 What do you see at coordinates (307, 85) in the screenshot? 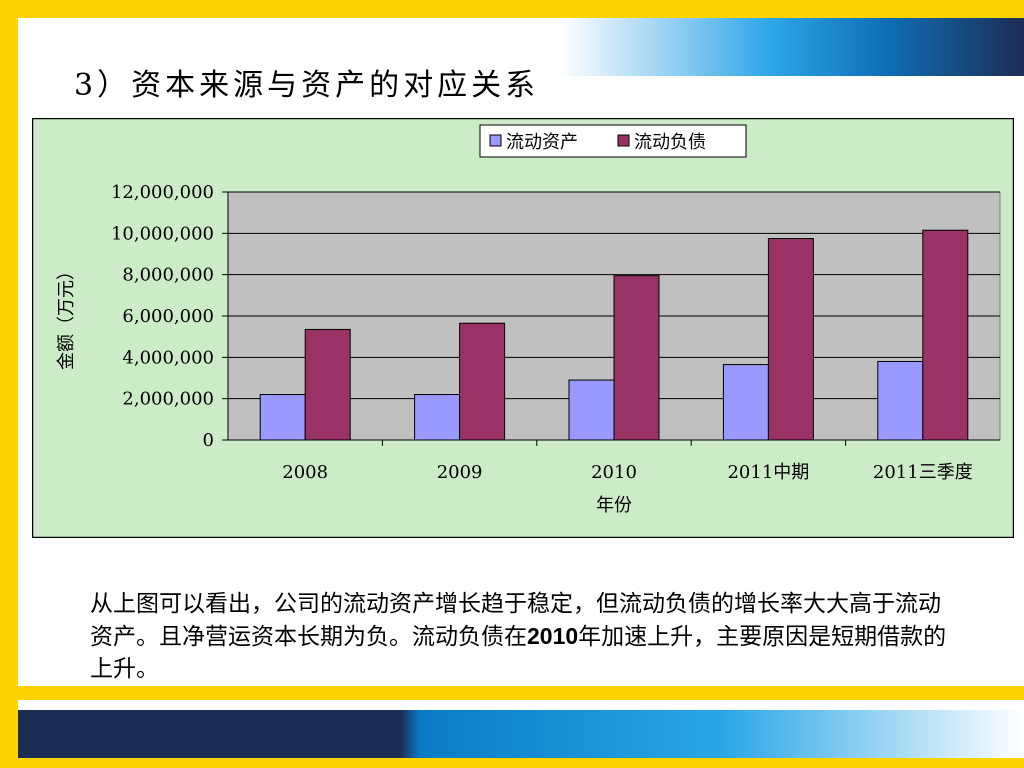
I see `slide-title: 3）资本来源与资产的对应关系` at bounding box center [307, 85].